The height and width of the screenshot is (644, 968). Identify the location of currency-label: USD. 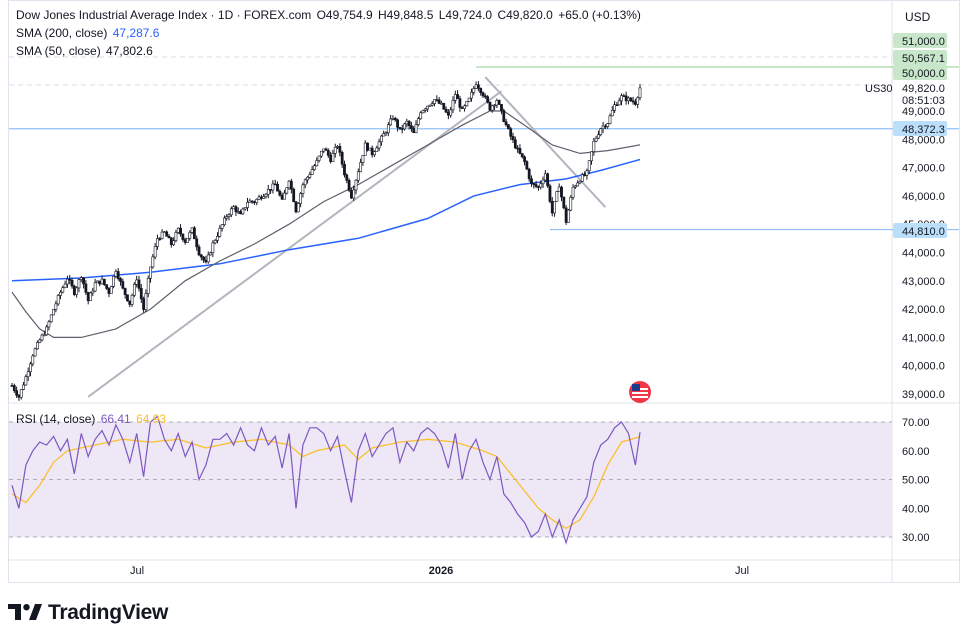
(918, 17).